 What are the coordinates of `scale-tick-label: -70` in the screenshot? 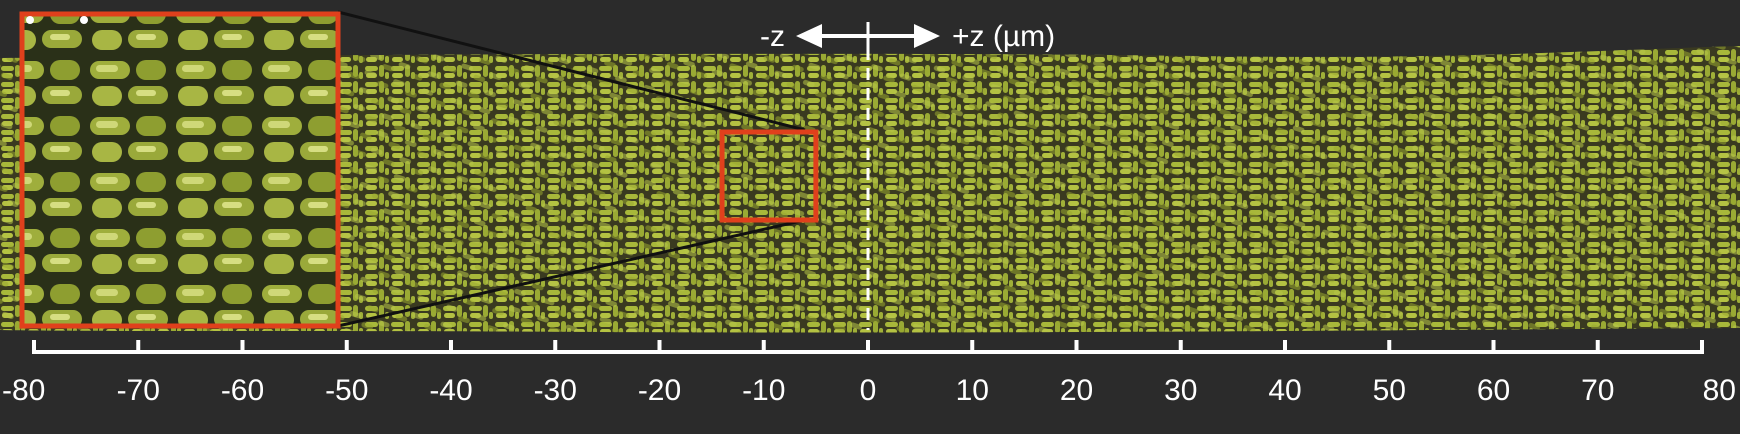 It's located at (138, 390).